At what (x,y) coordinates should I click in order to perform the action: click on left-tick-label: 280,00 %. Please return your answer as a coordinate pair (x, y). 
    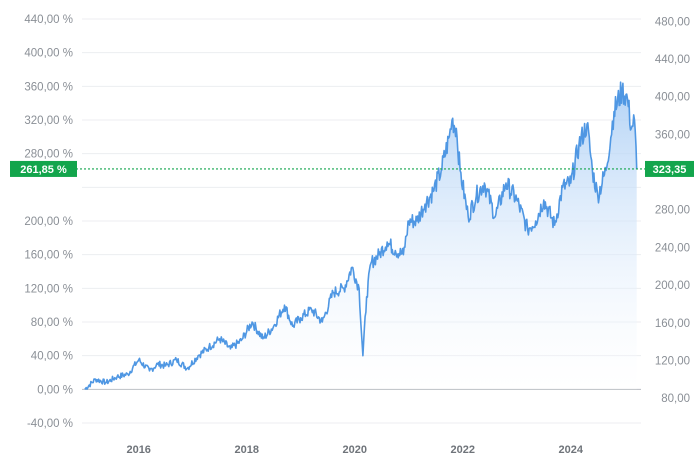
    Looking at the image, I should click on (48, 155).